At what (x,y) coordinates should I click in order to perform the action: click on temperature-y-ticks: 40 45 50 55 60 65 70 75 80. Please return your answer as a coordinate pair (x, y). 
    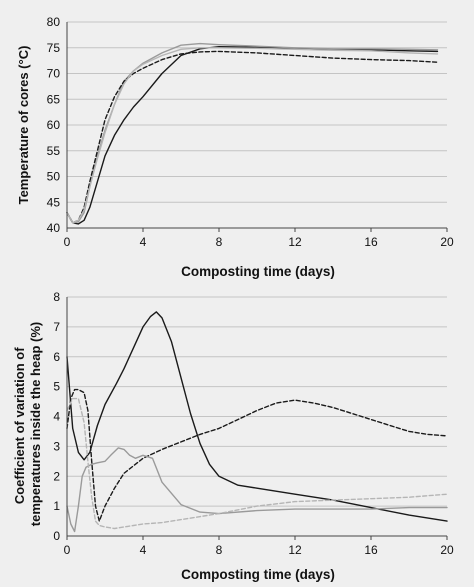
    Looking at the image, I should click on (54, 125).